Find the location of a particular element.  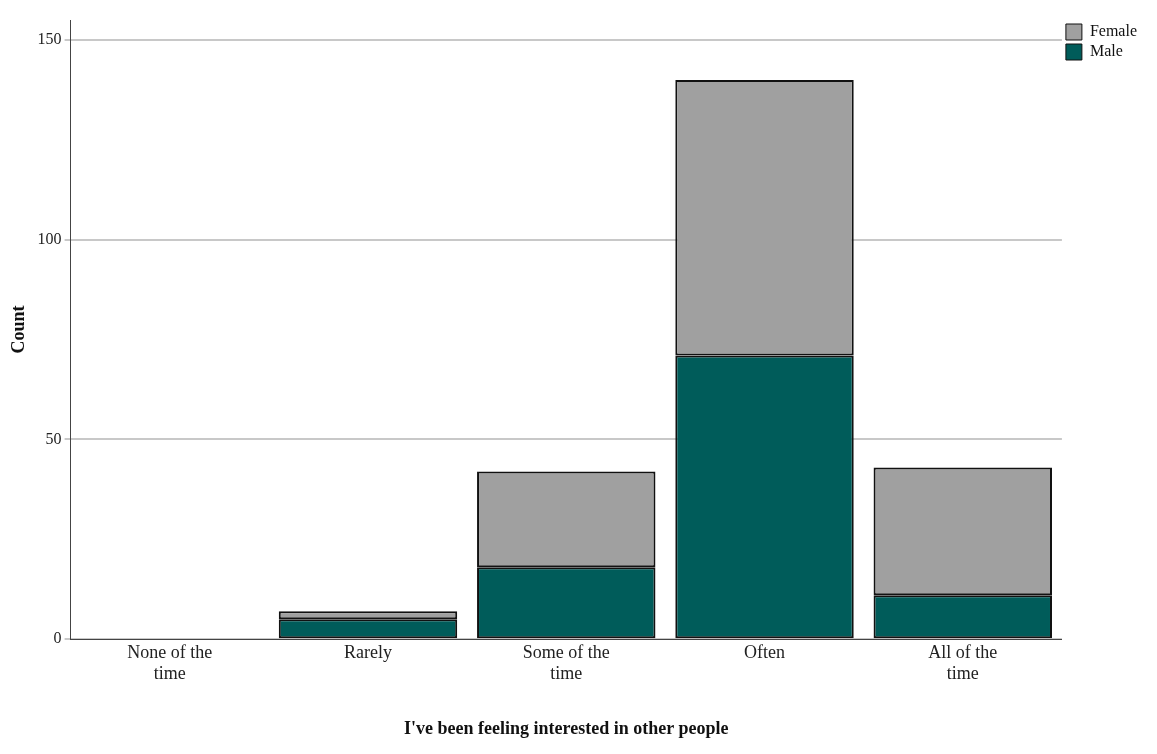

y-tick-label: 100 is located at coordinates (49, 238).